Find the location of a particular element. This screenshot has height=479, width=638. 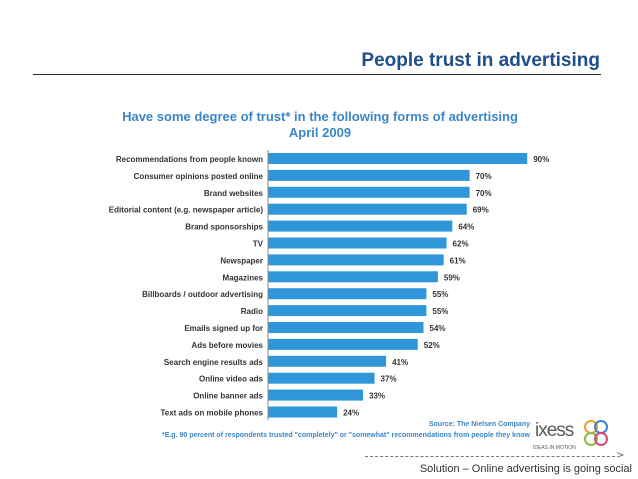

value-label: 69% is located at coordinates (481, 210).